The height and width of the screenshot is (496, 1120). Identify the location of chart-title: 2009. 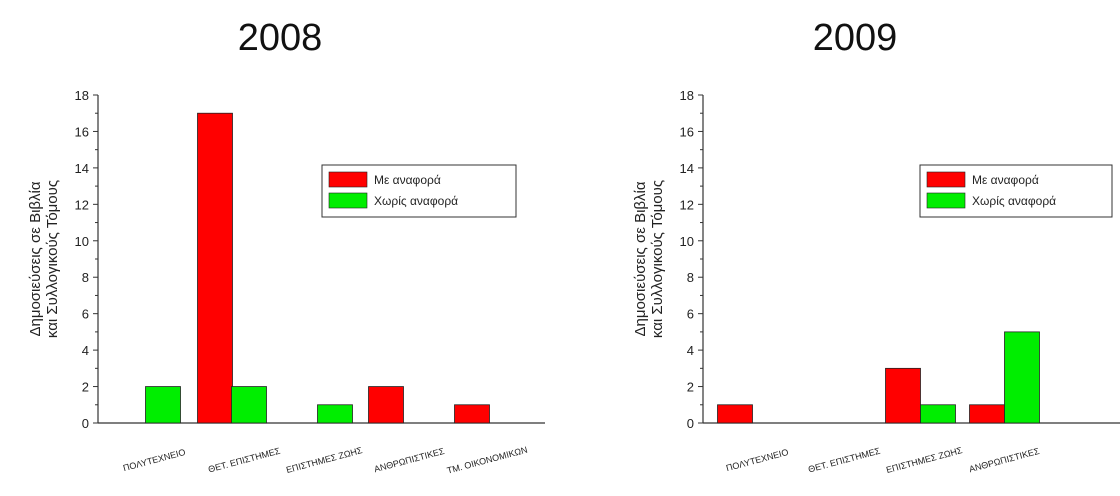
(855, 38).